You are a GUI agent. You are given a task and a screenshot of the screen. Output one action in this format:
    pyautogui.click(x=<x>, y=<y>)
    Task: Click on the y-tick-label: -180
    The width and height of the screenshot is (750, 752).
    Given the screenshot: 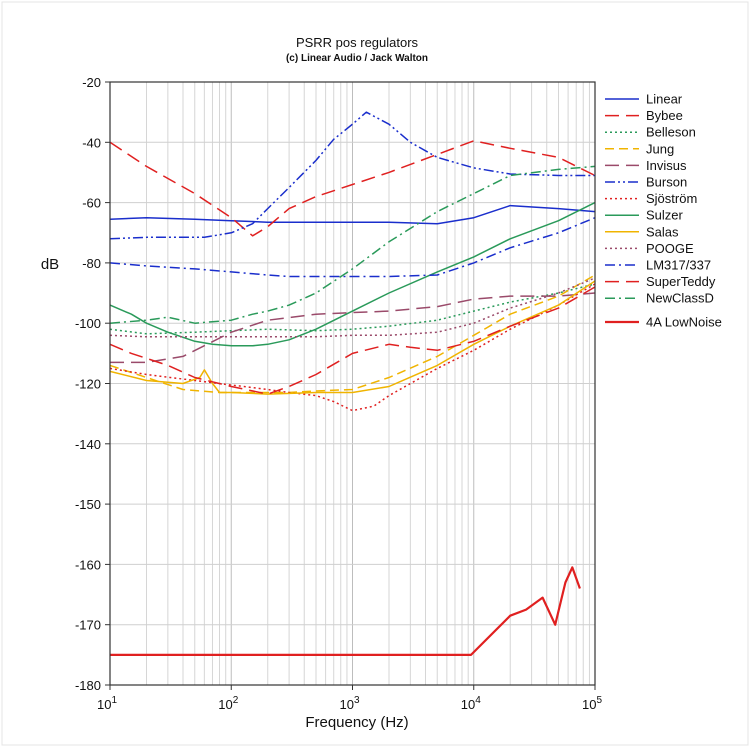 What is the action you would take?
    pyautogui.click(x=88, y=685)
    